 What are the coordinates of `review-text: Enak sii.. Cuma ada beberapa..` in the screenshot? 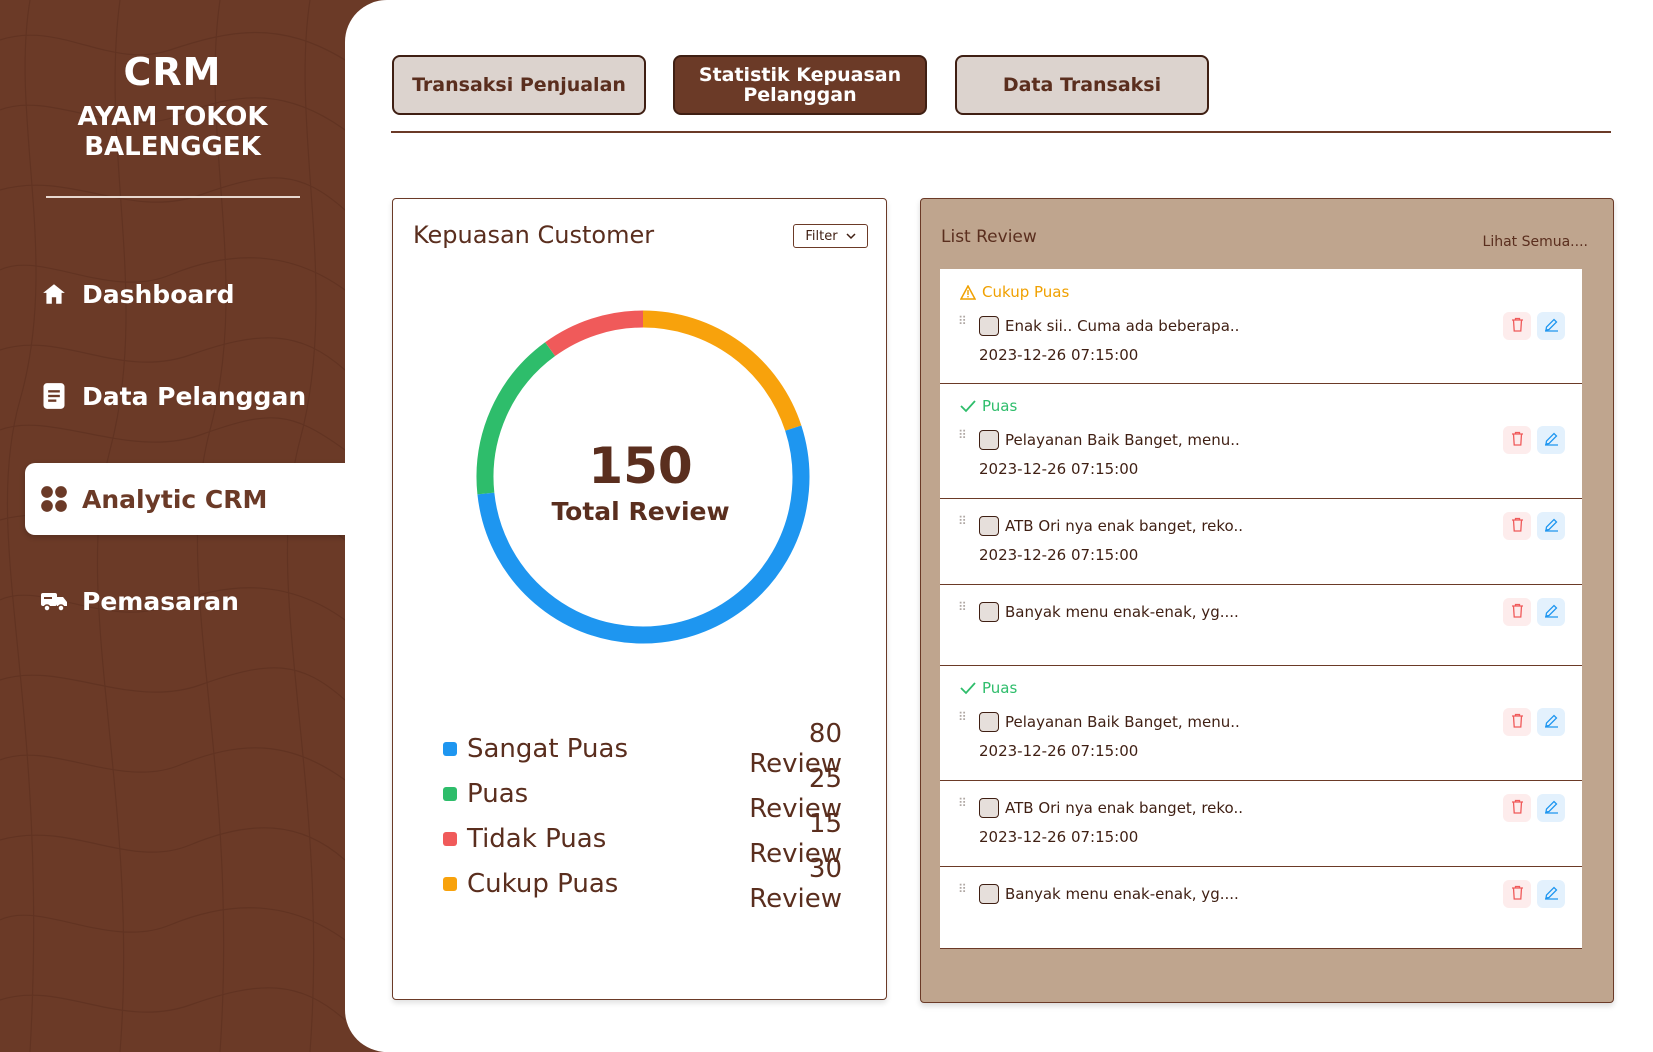 It's located at (1122, 326).